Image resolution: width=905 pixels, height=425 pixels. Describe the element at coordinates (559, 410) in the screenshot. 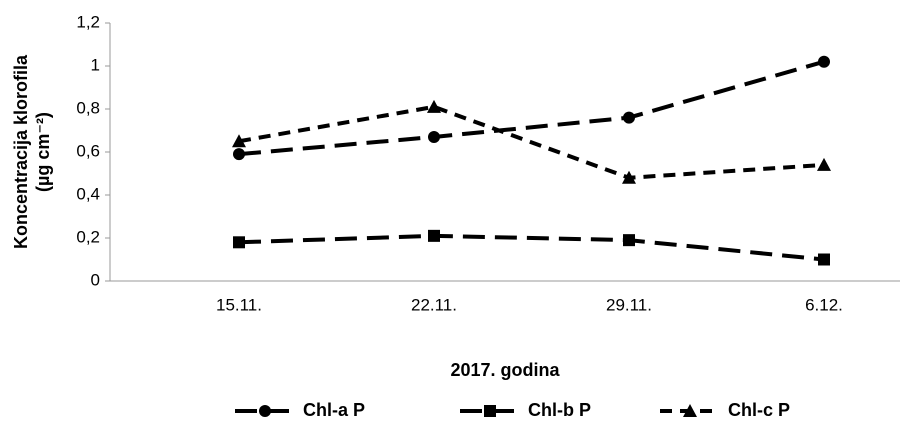

I see `legend-label: Chl-b P` at that location.